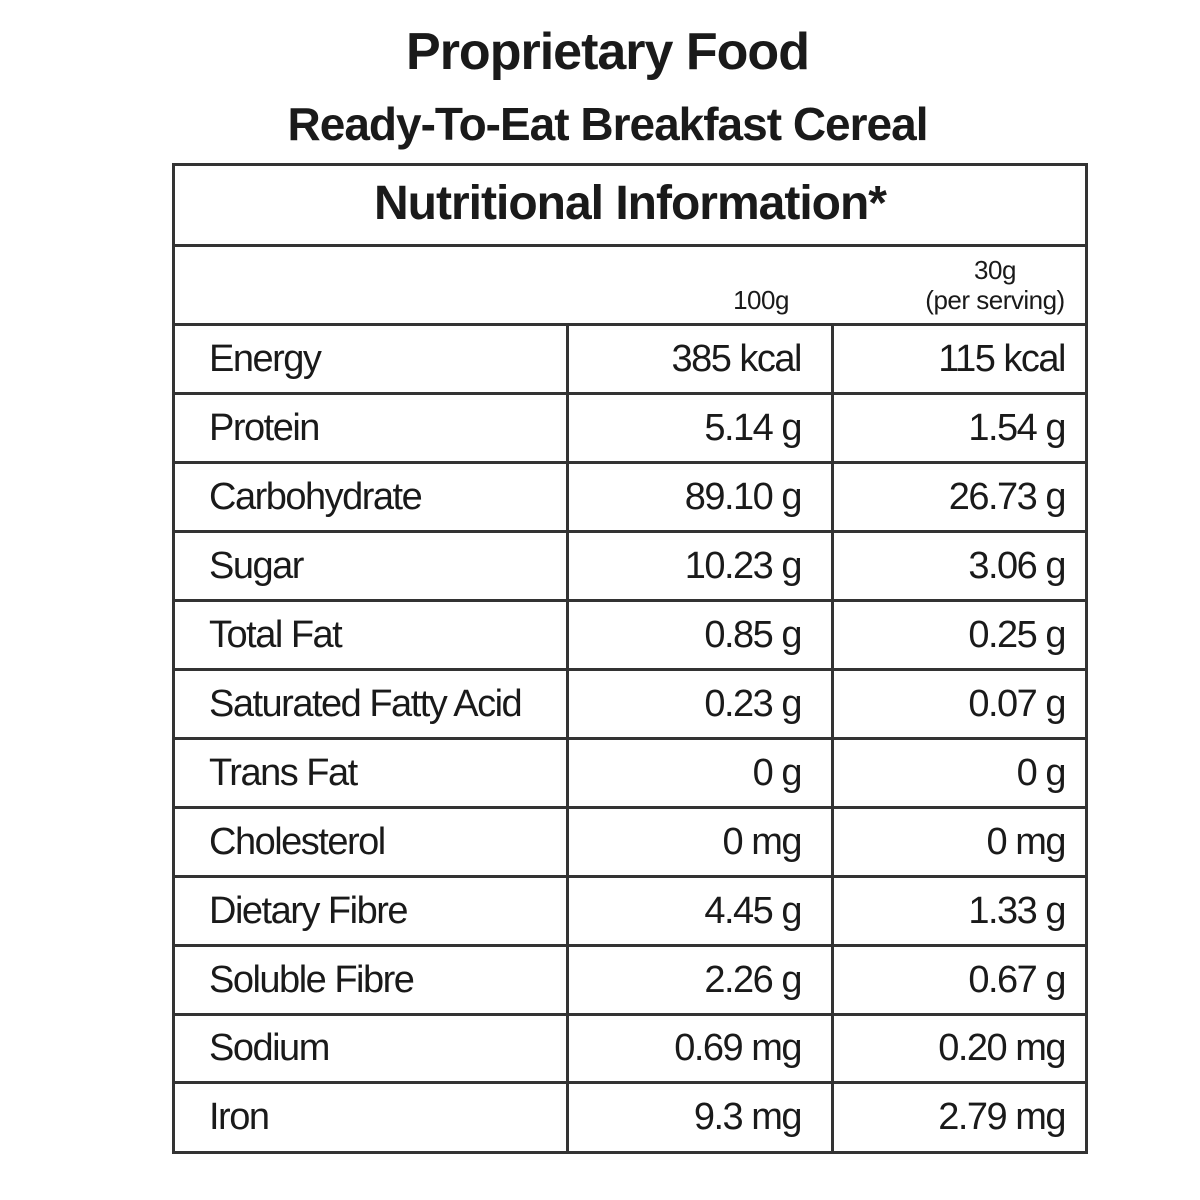 The image size is (1200, 1200). Describe the element at coordinates (1007, 497) in the screenshot. I see `value-serving: 26.73 g` at that location.